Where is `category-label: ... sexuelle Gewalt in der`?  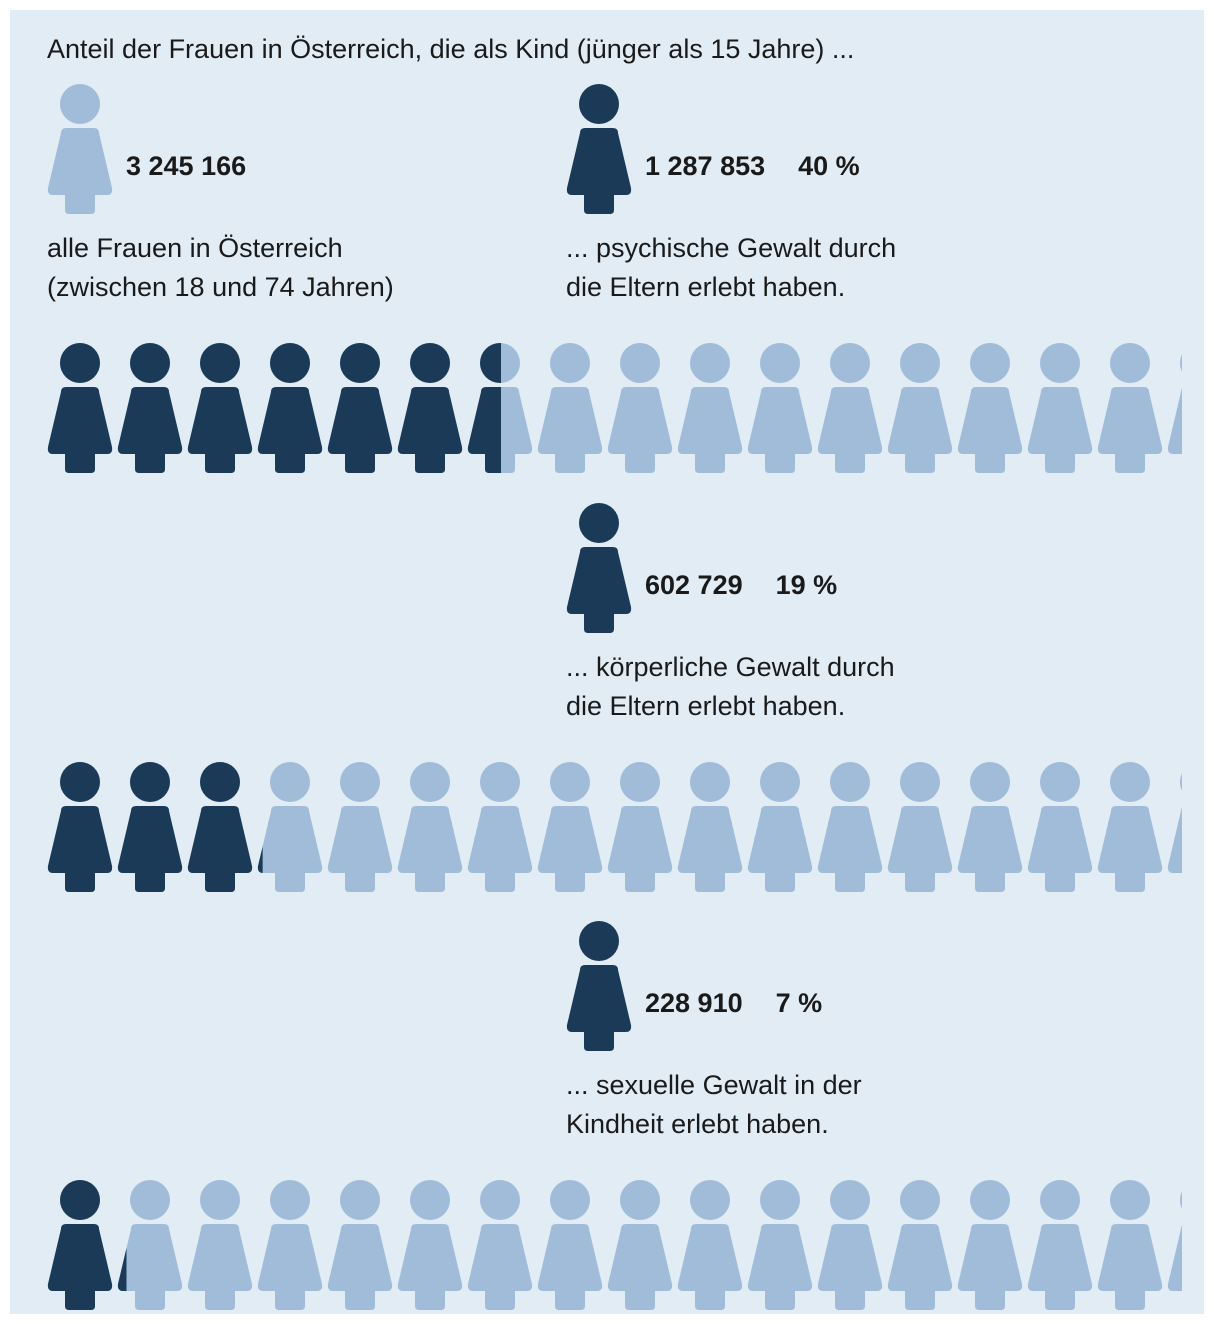 category-label: ... sexuelle Gewalt in der is located at coordinates (714, 1085).